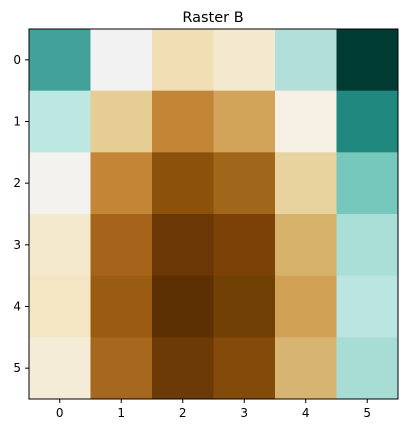  I want to click on heatmap-cell-r3-c0, so click(60, 245).